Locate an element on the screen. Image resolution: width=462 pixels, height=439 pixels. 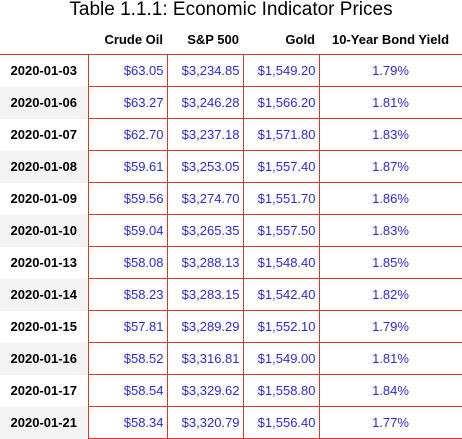
sp500-cell: $3,265.35 is located at coordinates (205, 230).